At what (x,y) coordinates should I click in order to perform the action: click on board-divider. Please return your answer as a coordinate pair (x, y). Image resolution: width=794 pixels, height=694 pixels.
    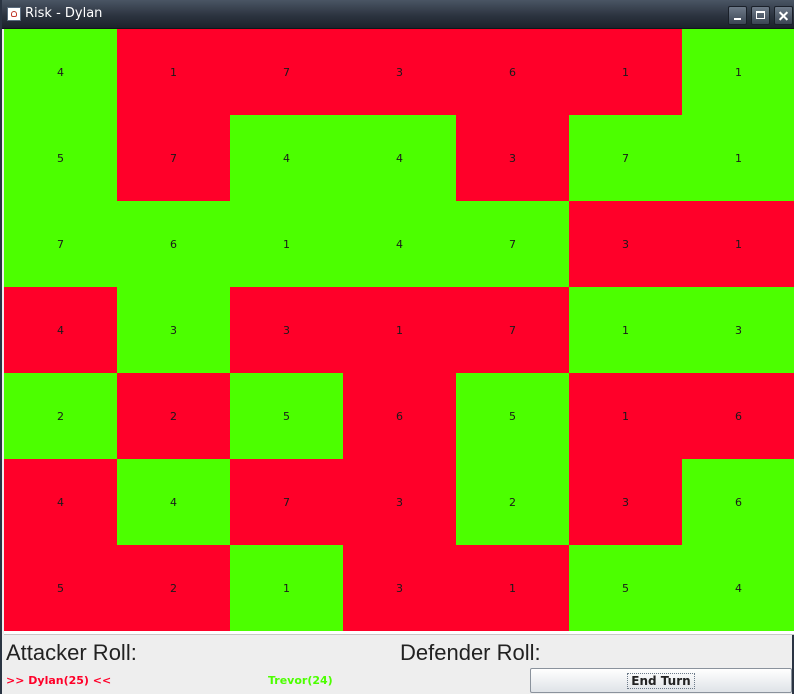
    Looking at the image, I should click on (399, 633).